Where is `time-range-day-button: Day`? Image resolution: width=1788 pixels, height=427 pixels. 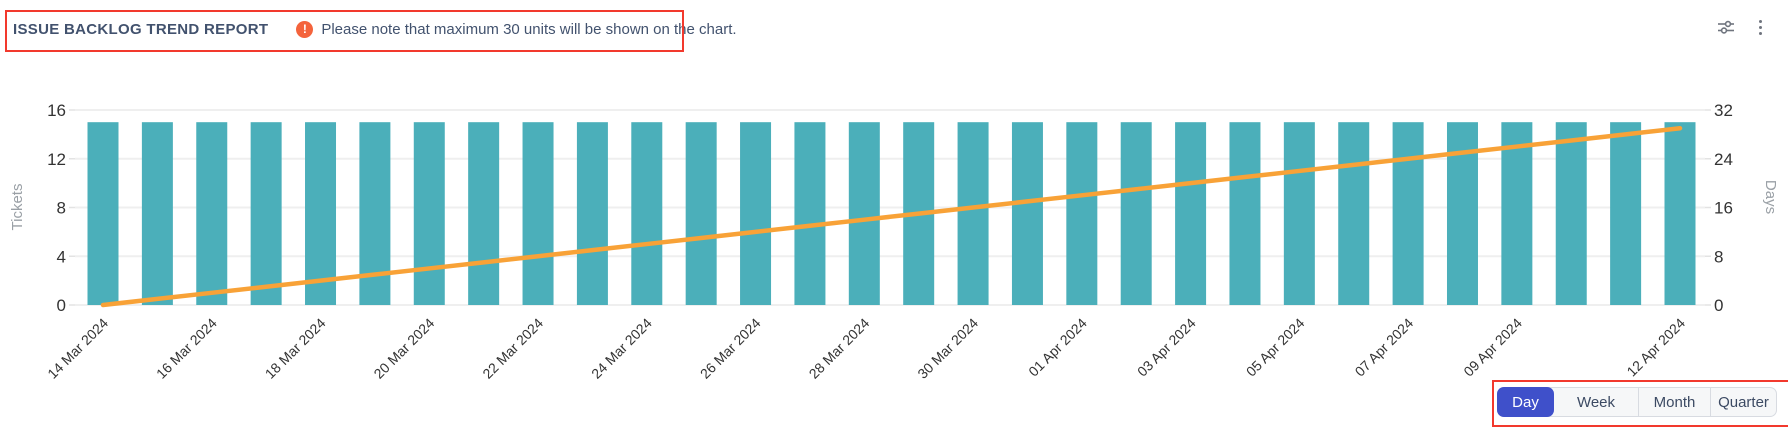
time-range-day-button: Day is located at coordinates (1525, 402).